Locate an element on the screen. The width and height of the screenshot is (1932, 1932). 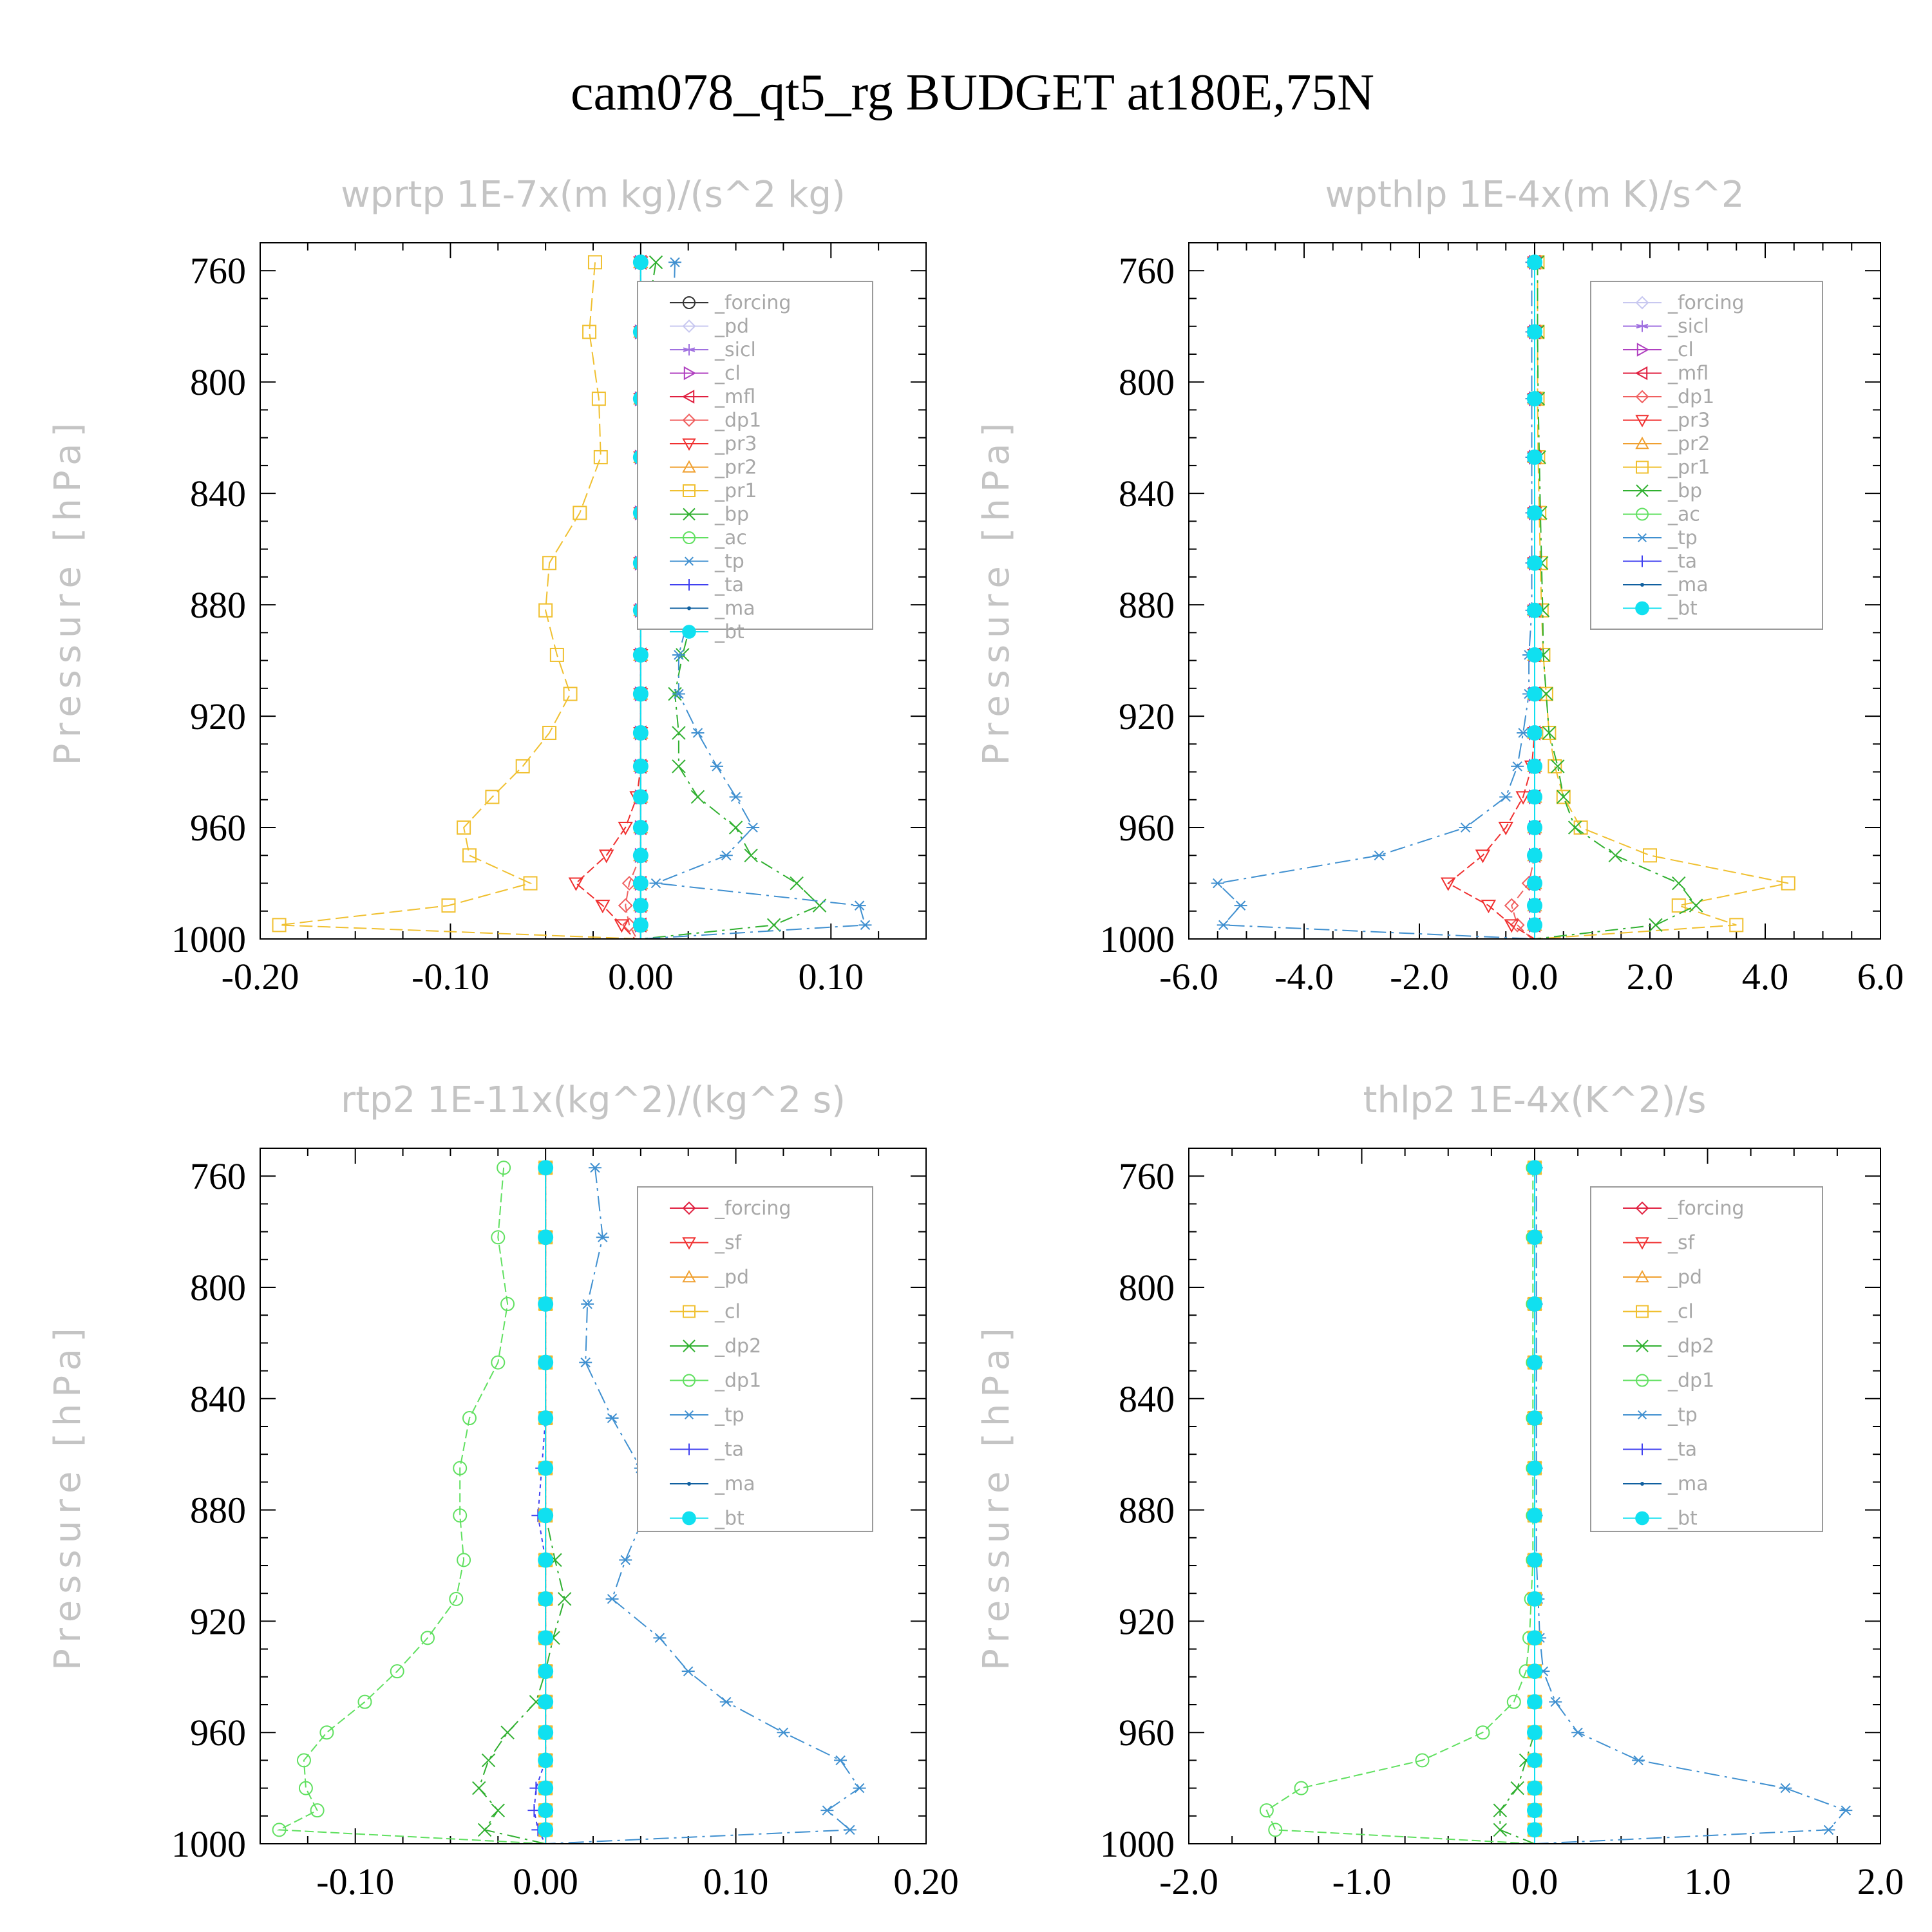
series-dp1 is located at coordinates (409, 1502).